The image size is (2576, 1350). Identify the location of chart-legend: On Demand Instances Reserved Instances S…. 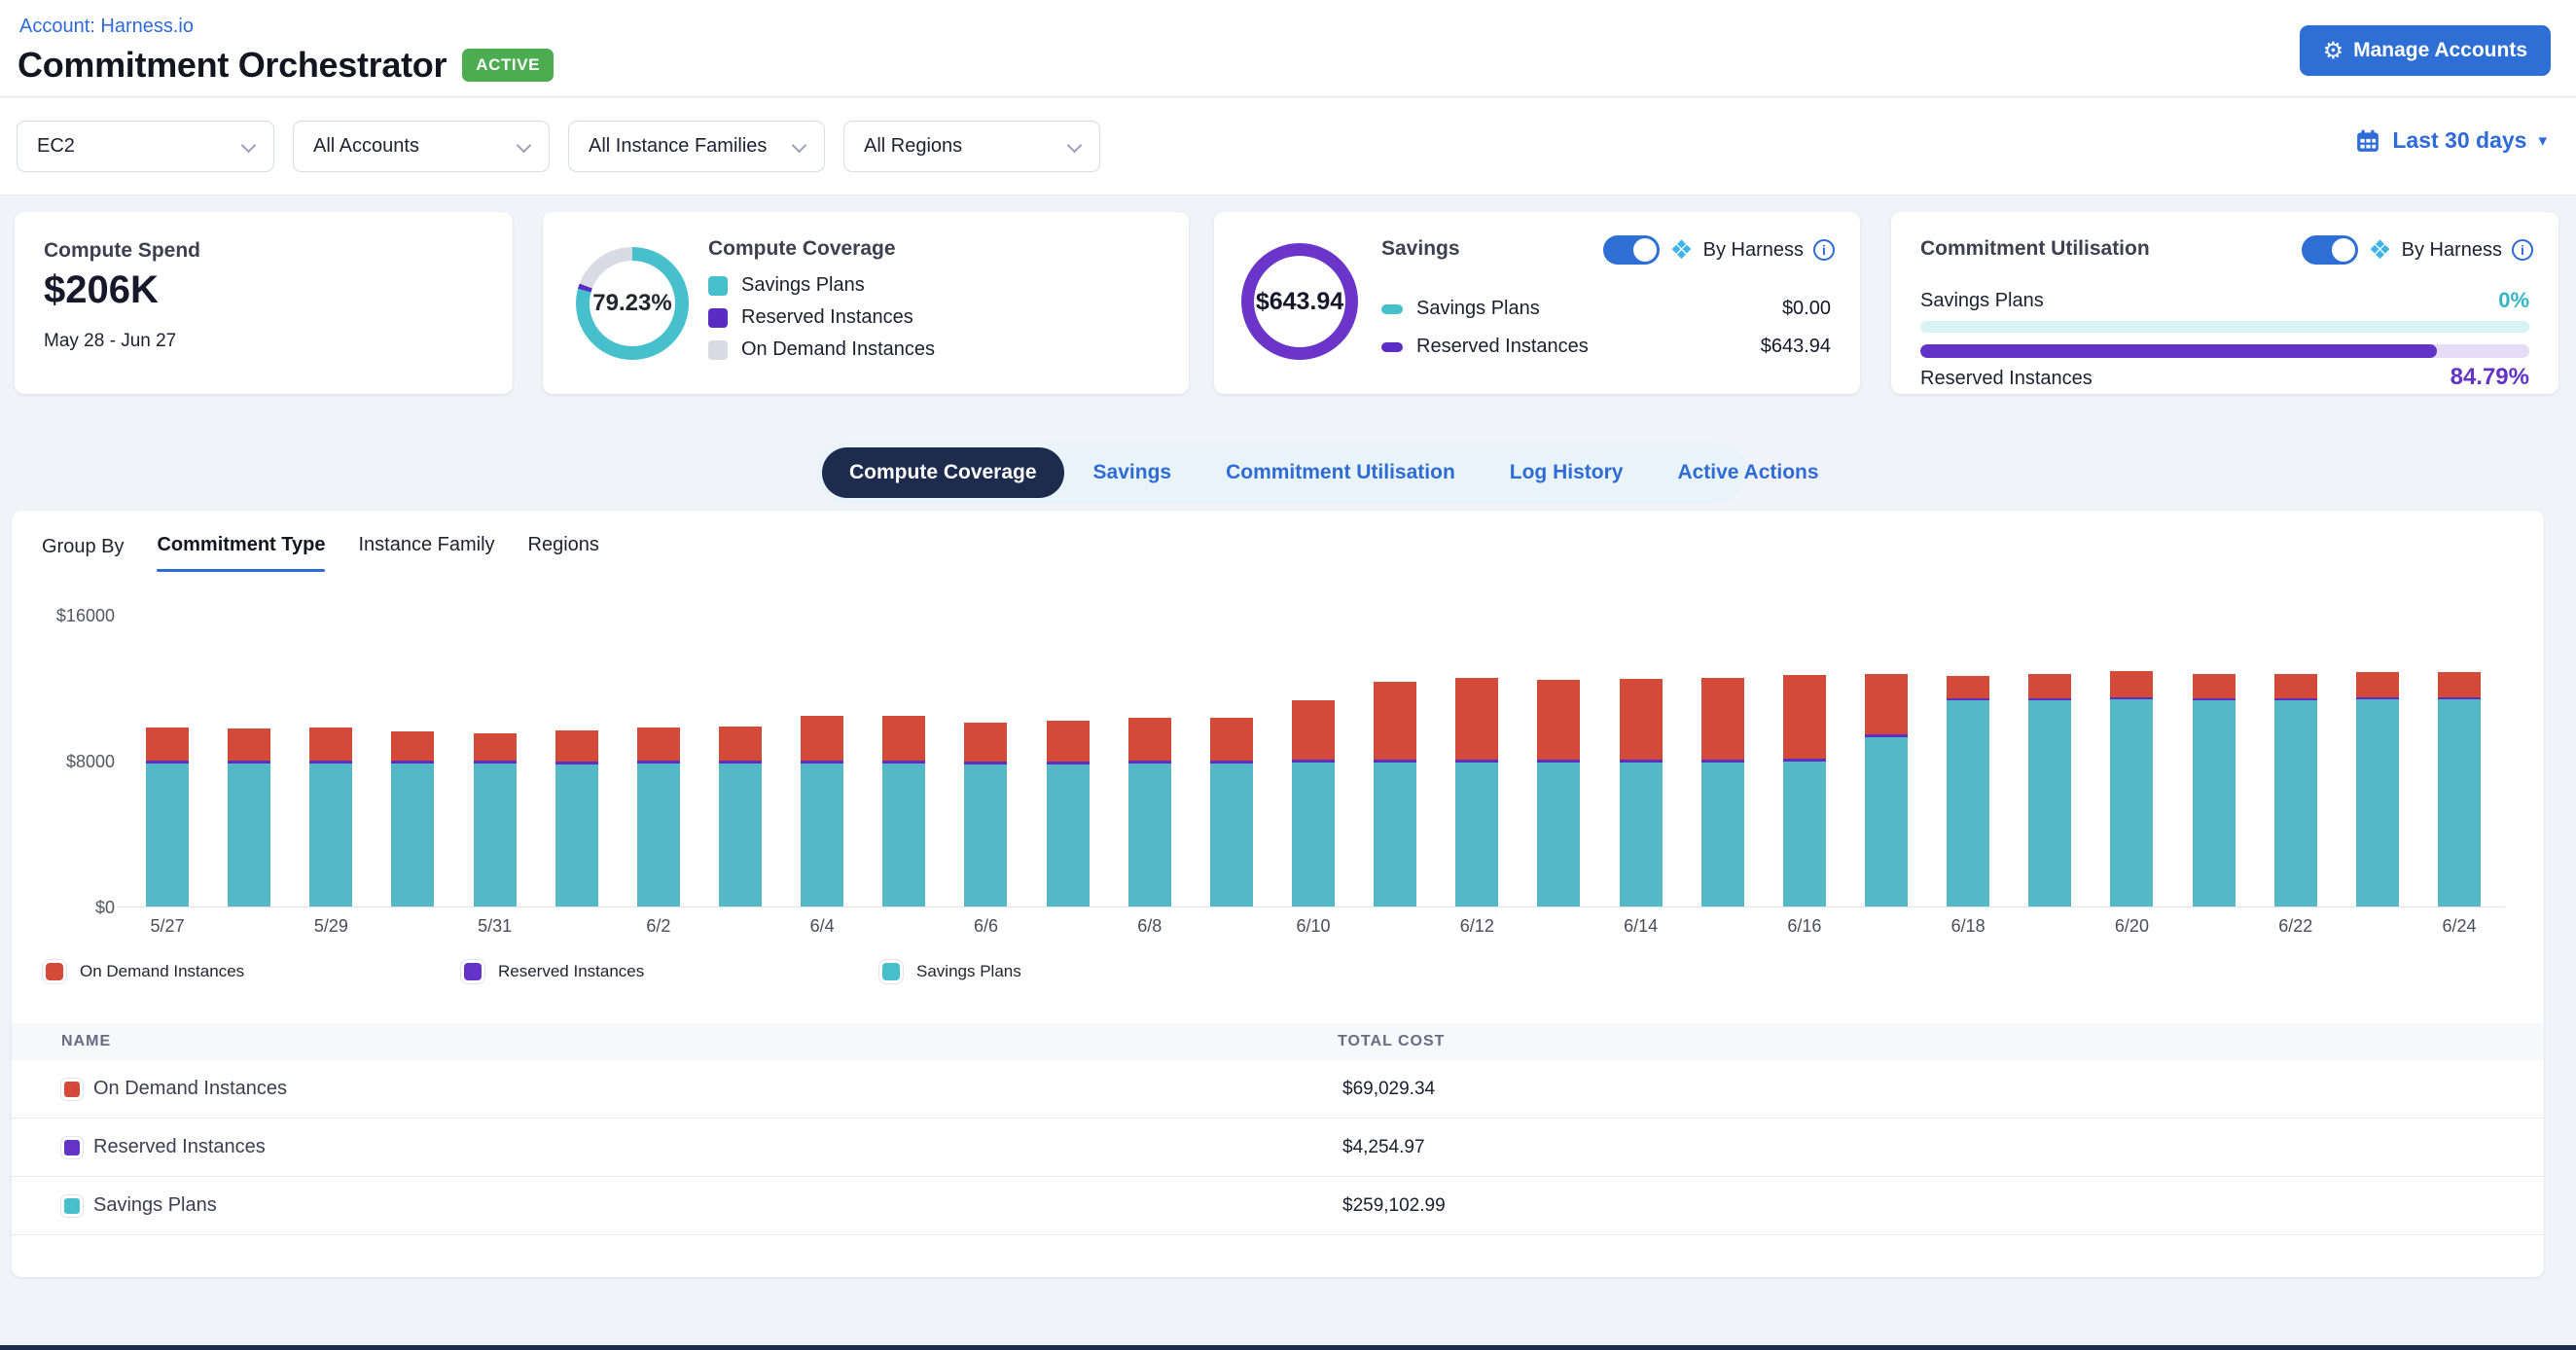
(670, 972).